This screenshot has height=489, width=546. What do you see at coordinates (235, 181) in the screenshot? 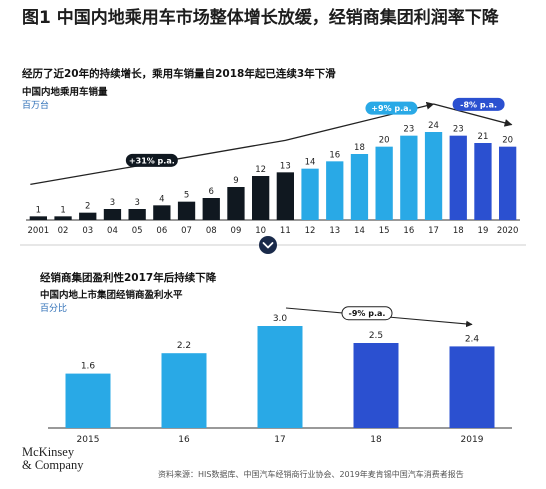
I see `sales-value-label: 9` at bounding box center [235, 181].